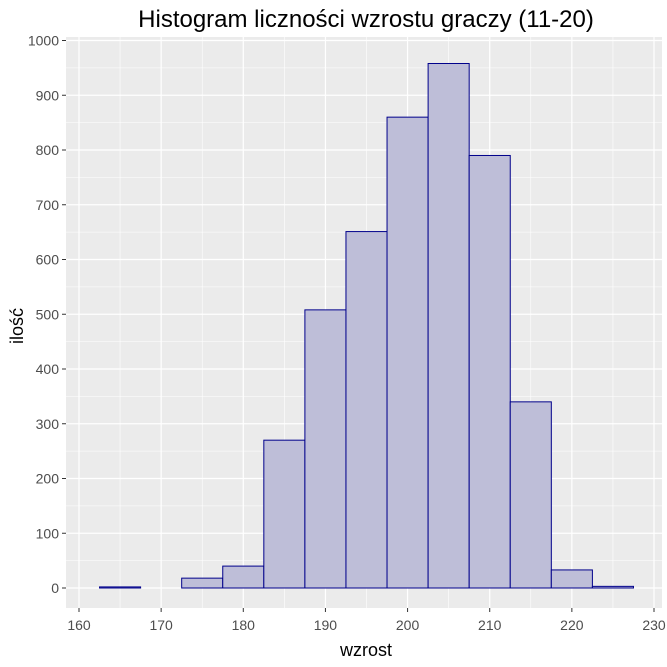 The height and width of the screenshot is (667, 667). Describe the element at coordinates (48, 150) in the screenshot. I see `y-tick-label: 800` at that location.